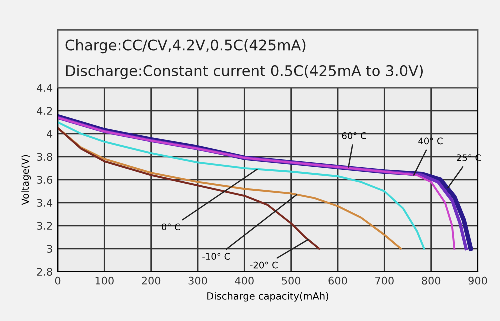  What do you see at coordinates (44, 180) in the screenshot?
I see `y-tick-label: 3.6` at bounding box center [44, 180].